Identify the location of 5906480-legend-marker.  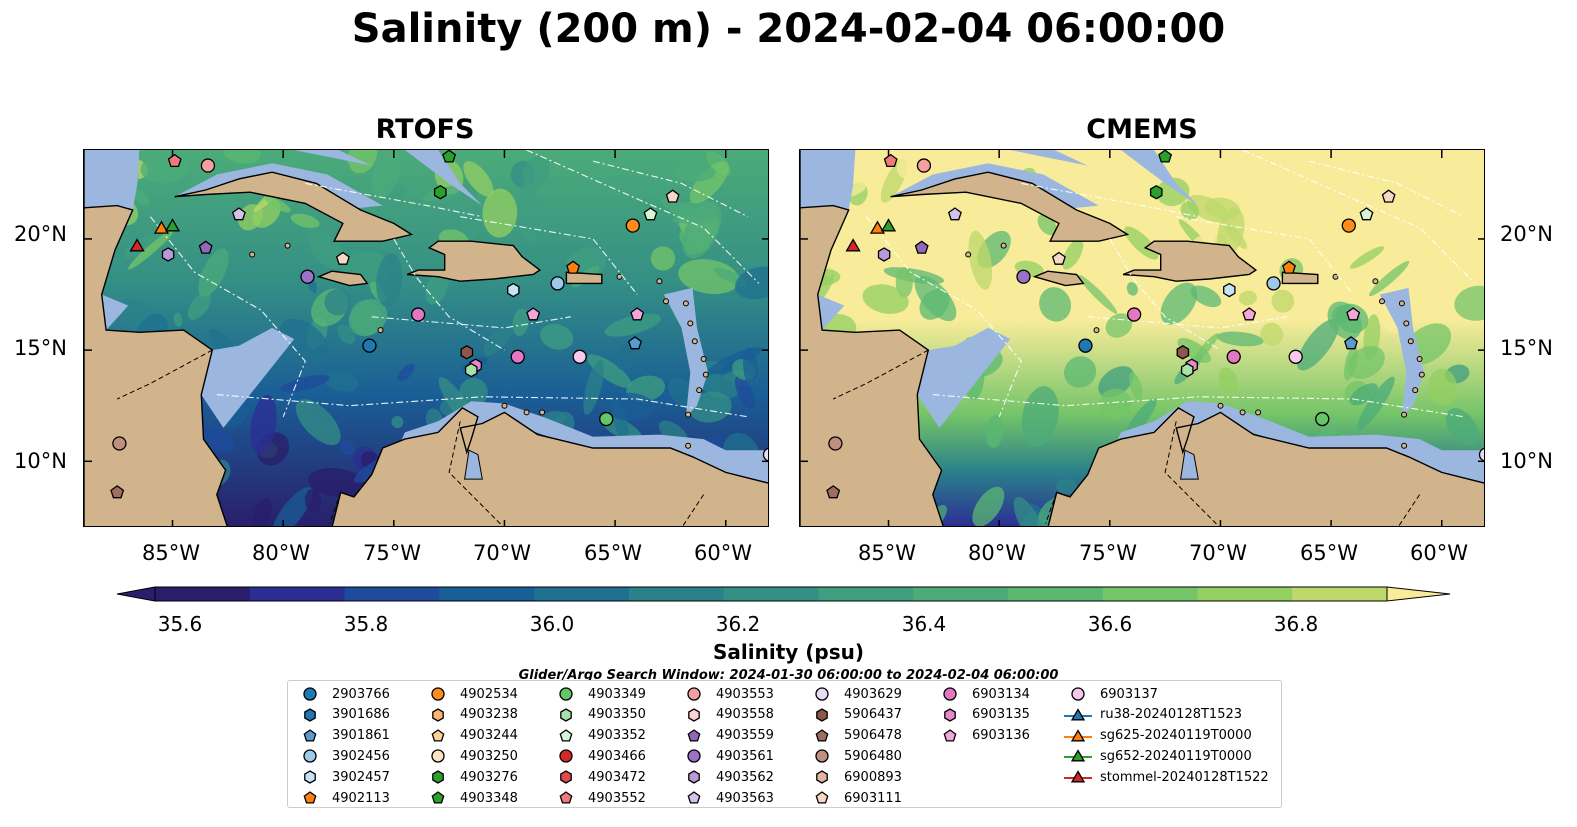
(822, 756).